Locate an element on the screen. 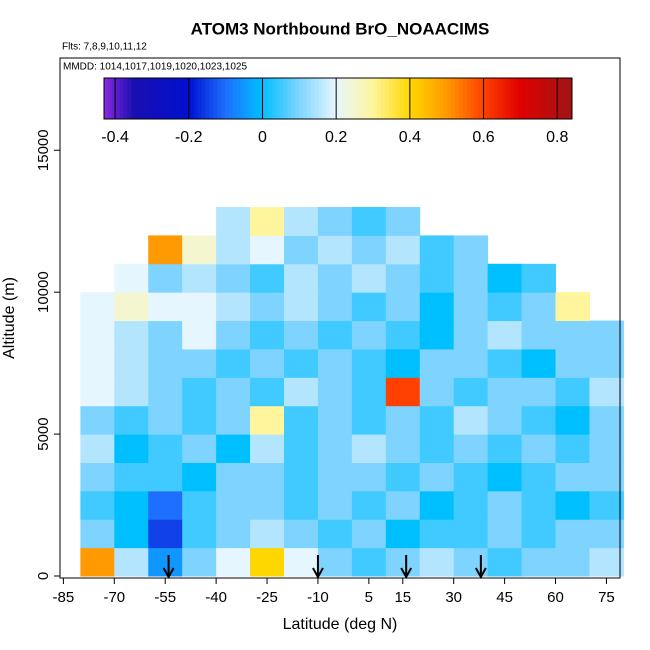  colorbar-tick-label: 0.8 is located at coordinates (557, 137).